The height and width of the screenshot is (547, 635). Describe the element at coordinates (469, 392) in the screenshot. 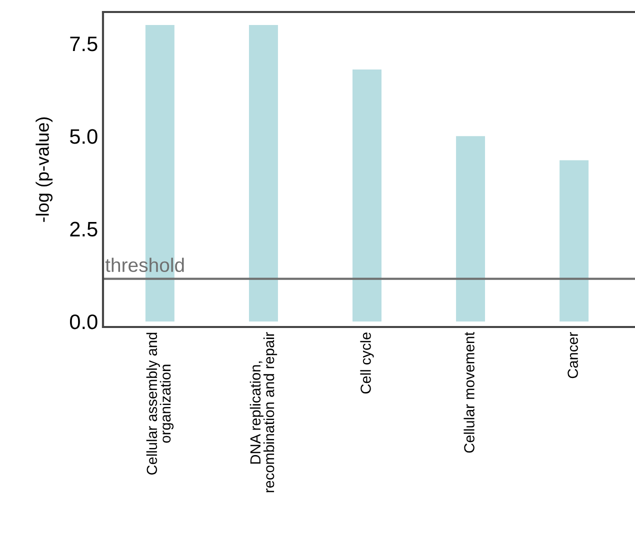

I see `x-tick-label: Cellular movement` at that location.